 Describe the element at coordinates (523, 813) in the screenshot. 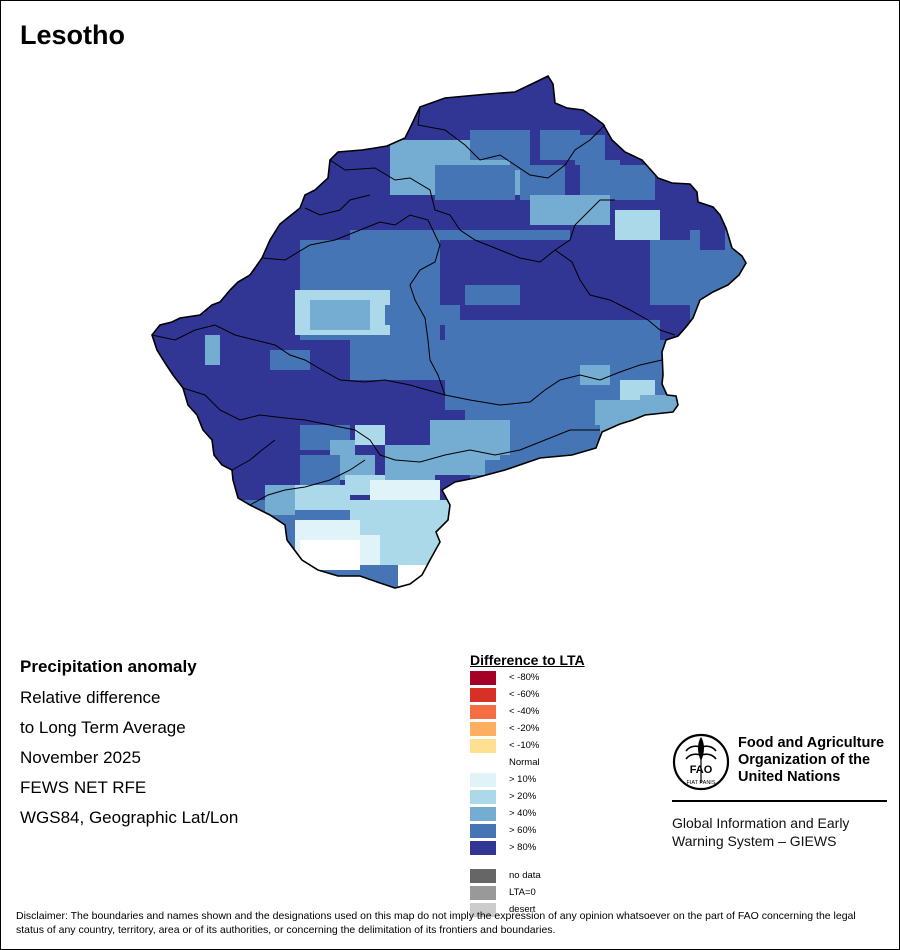

I see `legend-label: > 40%` at that location.